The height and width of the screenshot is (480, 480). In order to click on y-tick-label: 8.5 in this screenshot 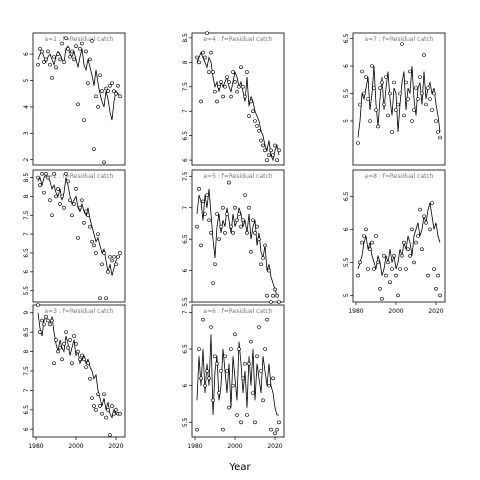, I will do `click(26, 178)`.